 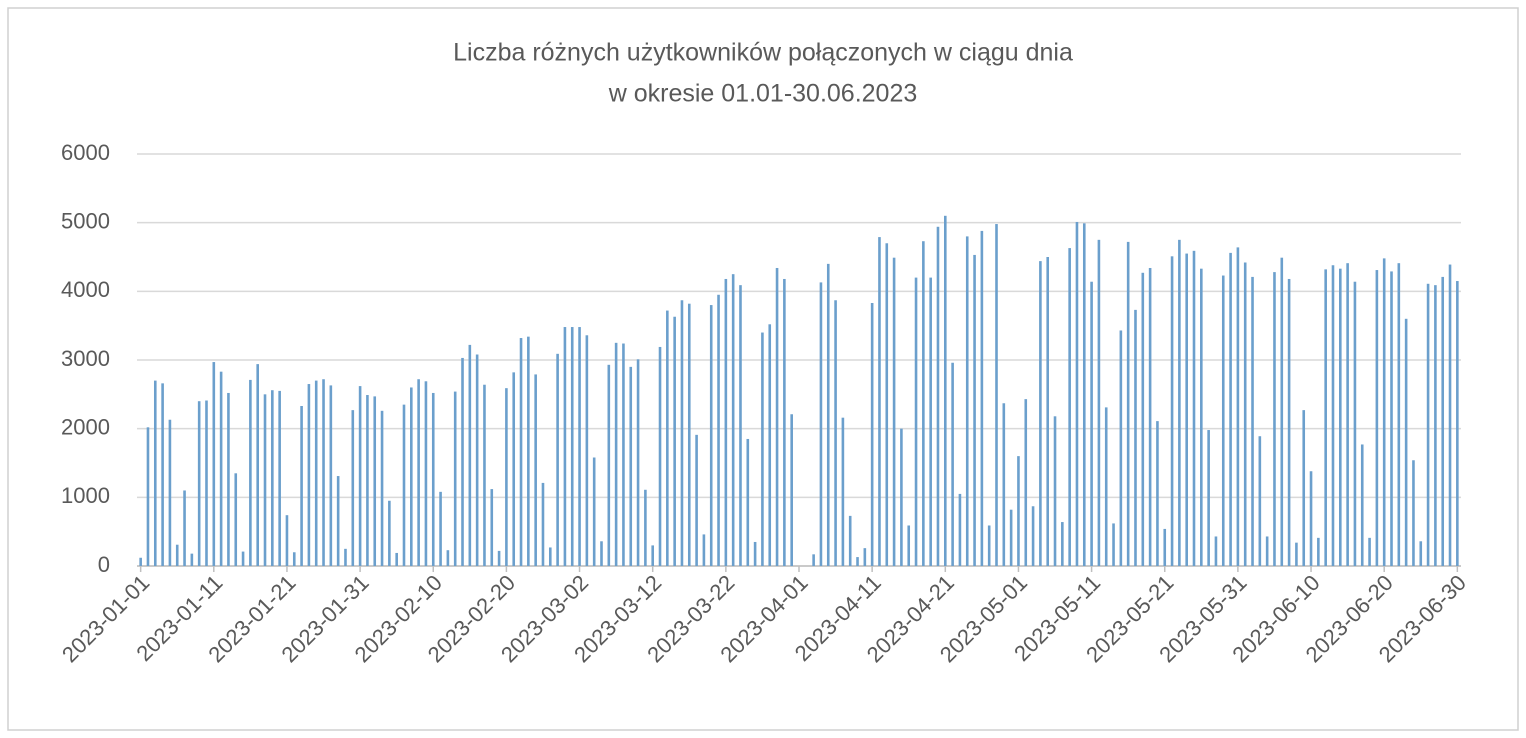 What do you see at coordinates (85, 426) in the screenshot?
I see `y-tick-label: 2000` at bounding box center [85, 426].